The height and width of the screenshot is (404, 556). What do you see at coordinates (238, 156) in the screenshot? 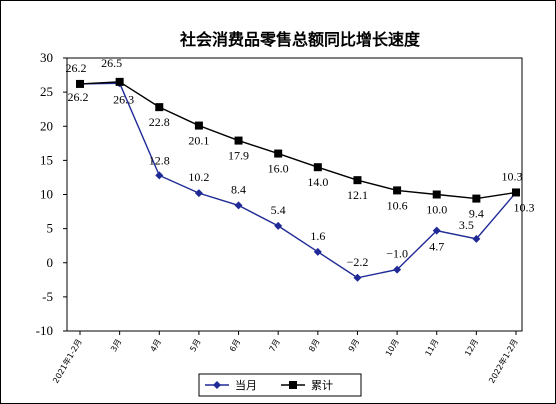
I see `data-label: 17.9` at bounding box center [238, 156].